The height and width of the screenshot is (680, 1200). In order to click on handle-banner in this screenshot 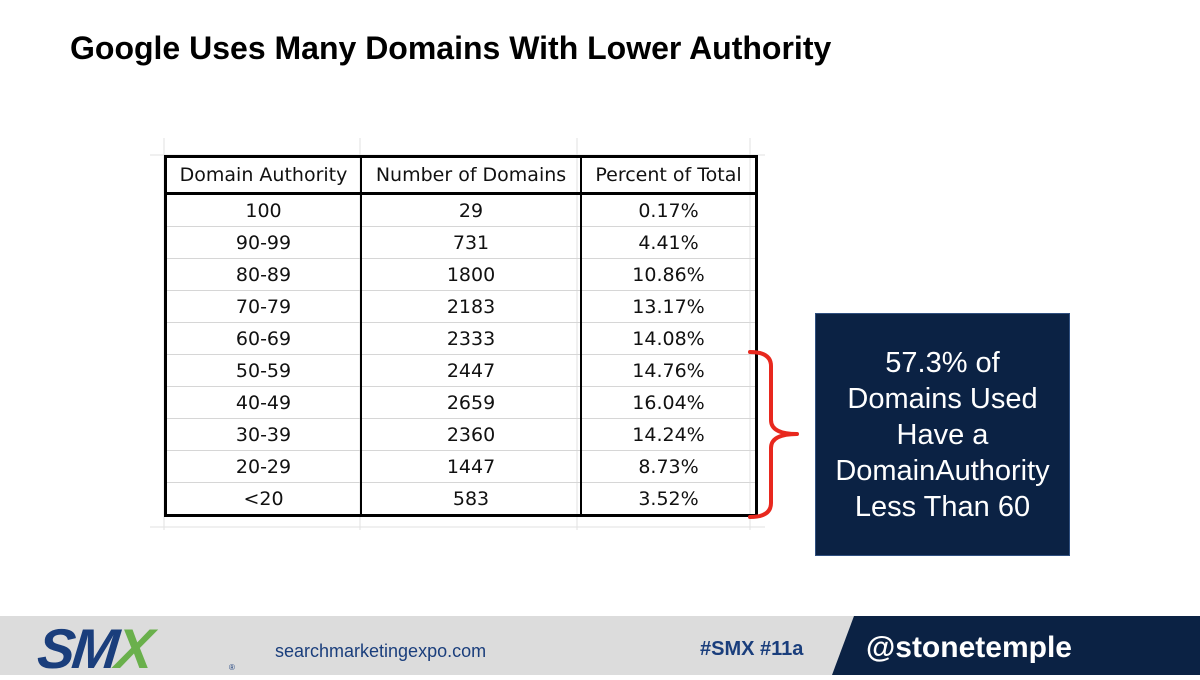, I will do `click(1016, 645)`.